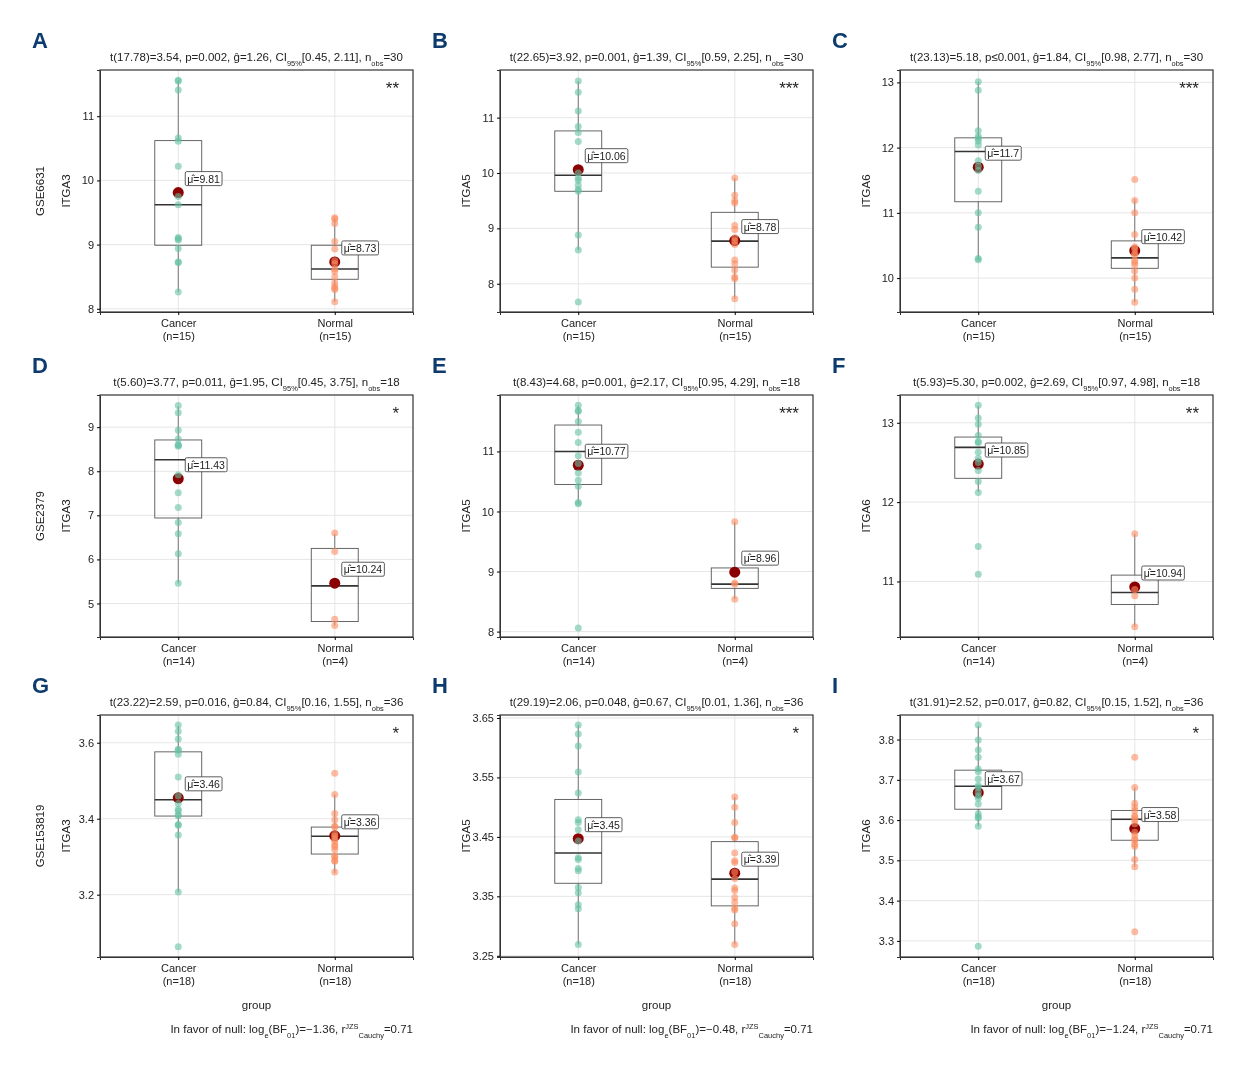 The width and height of the screenshot is (1244, 1090). Describe the element at coordinates (1056, 384) in the screenshot. I see `chart-title: t(5.93)=5.30, p=0.002, ĝ=2.69, CI$_{95%}$[0.97, 4.98], n$_{obs}$=18` at that location.